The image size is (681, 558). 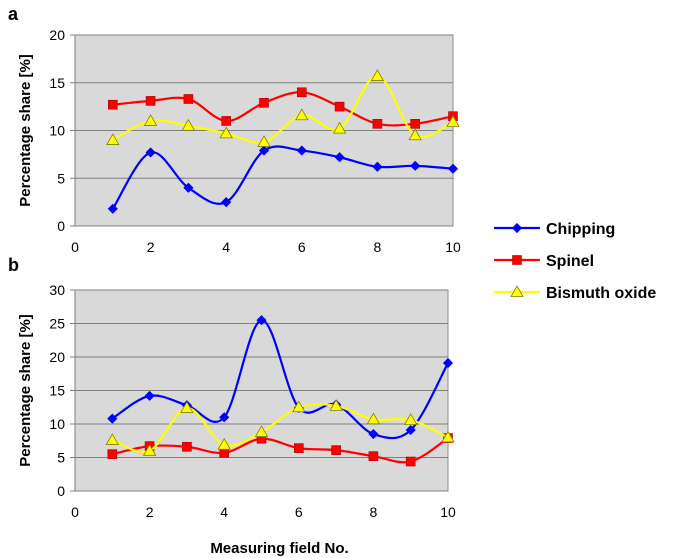 What do you see at coordinates (570, 261) in the screenshot?
I see `legend-label-spinel: Spinel` at bounding box center [570, 261].